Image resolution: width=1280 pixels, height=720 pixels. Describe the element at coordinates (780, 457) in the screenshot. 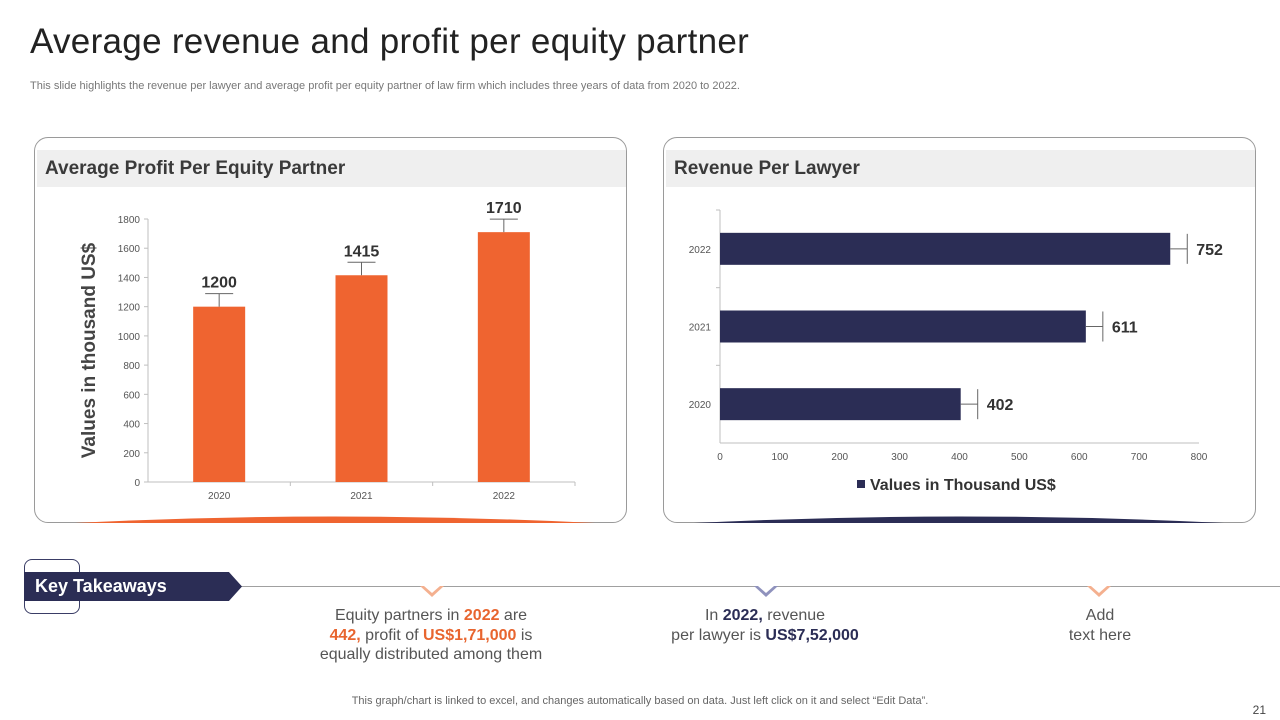

I see `x-tick-label: 100` at that location.